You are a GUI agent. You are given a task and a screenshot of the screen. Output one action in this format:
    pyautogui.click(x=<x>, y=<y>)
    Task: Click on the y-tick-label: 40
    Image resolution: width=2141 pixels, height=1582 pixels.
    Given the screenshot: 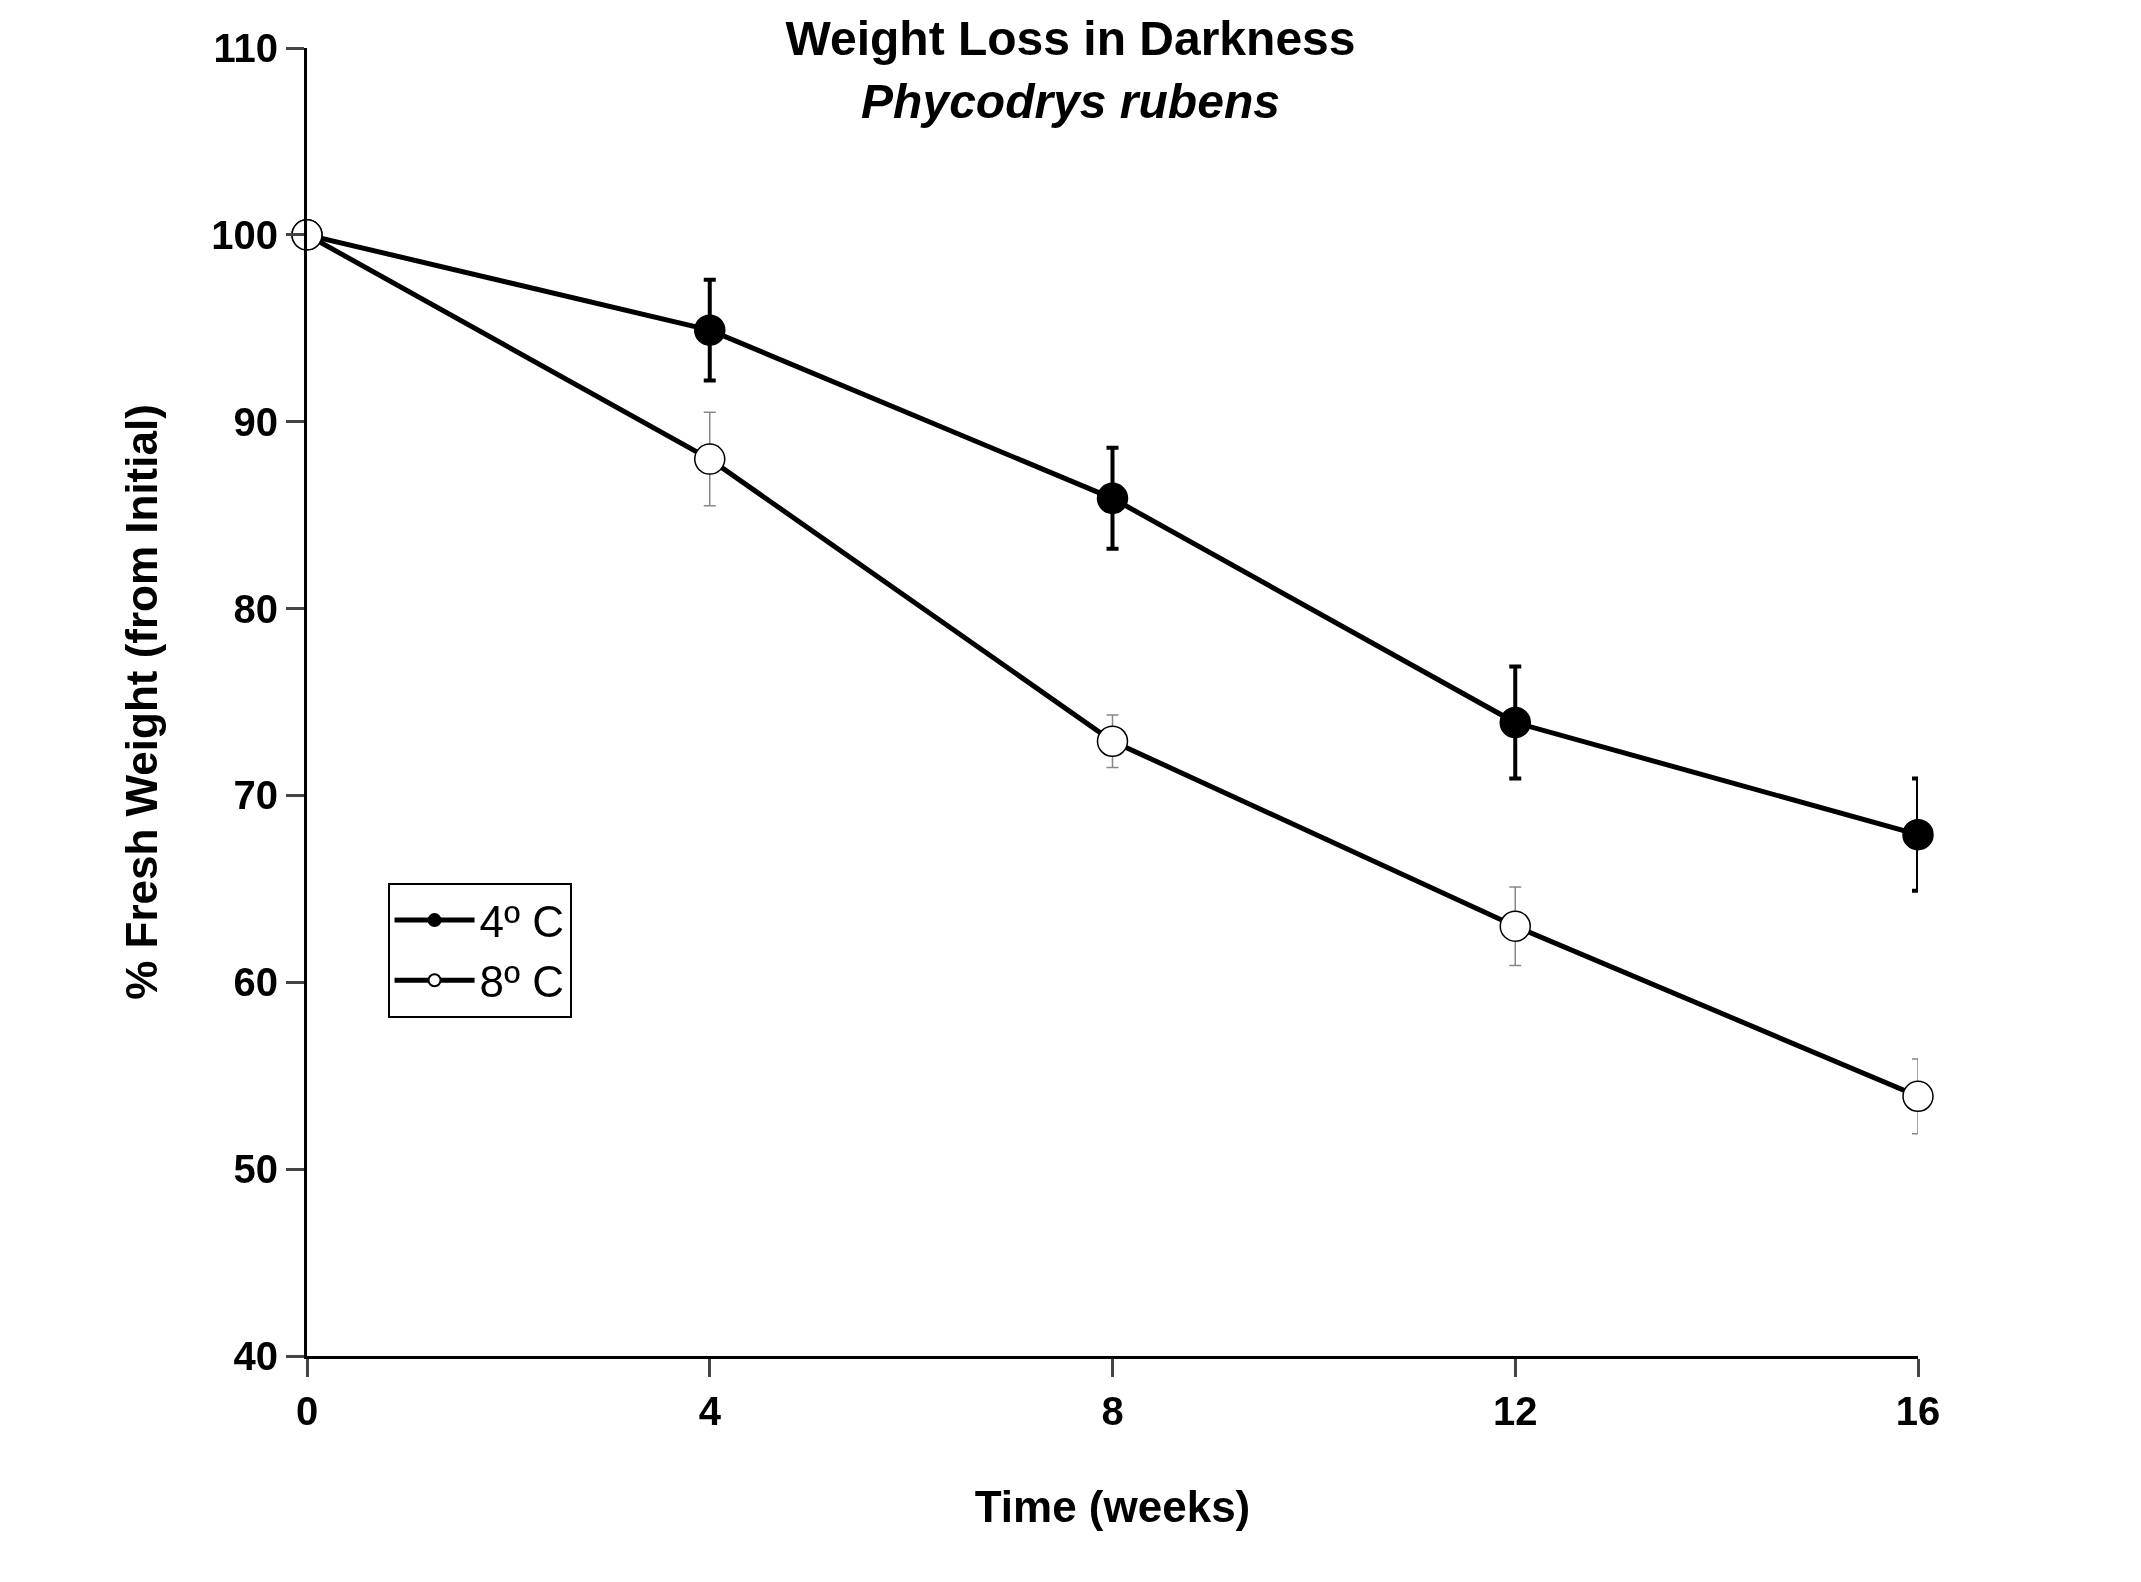 What is the action you would take?
    pyautogui.click(x=255, y=1356)
    